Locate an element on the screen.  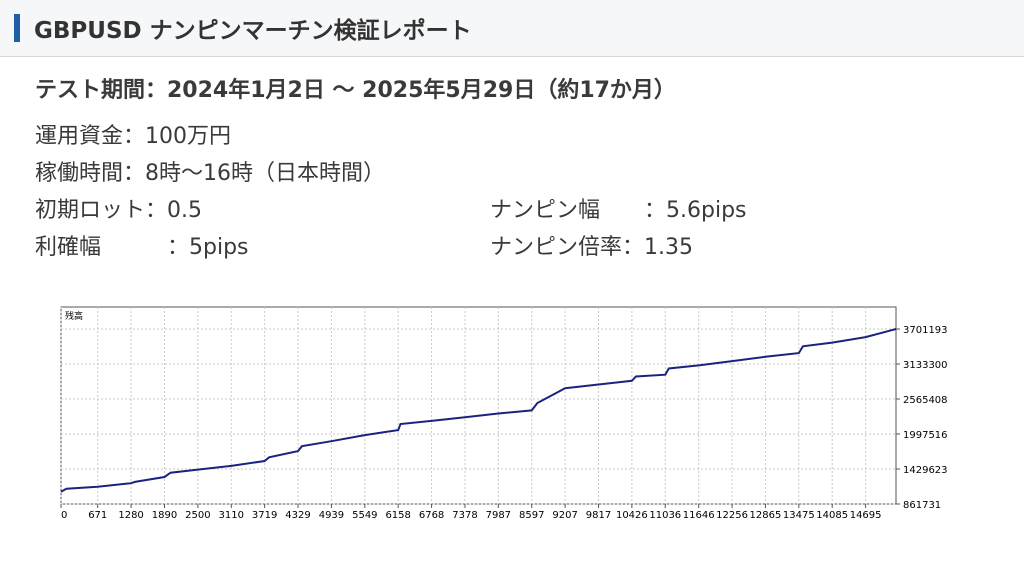
x-tick-label: 1890 is located at coordinates (164, 515).